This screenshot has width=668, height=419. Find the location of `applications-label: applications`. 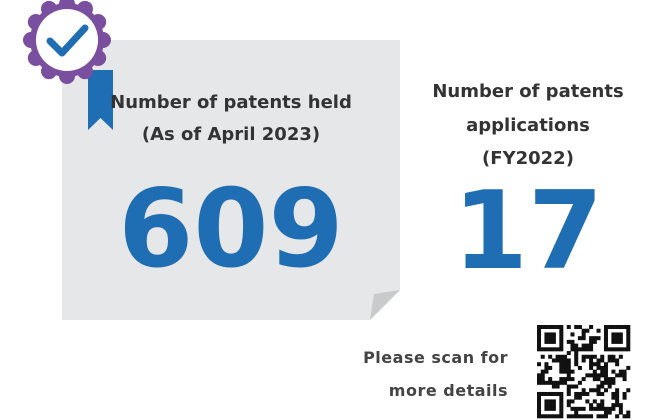

applications-label: applications is located at coordinates (528, 125).